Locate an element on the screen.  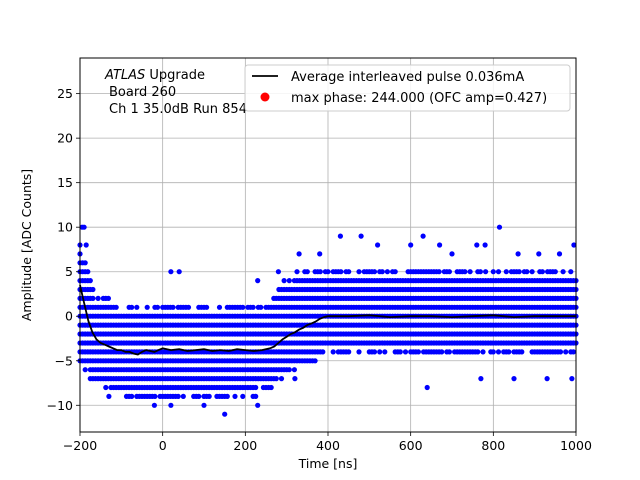
annotation-line2: Board 260 is located at coordinates (142, 92).